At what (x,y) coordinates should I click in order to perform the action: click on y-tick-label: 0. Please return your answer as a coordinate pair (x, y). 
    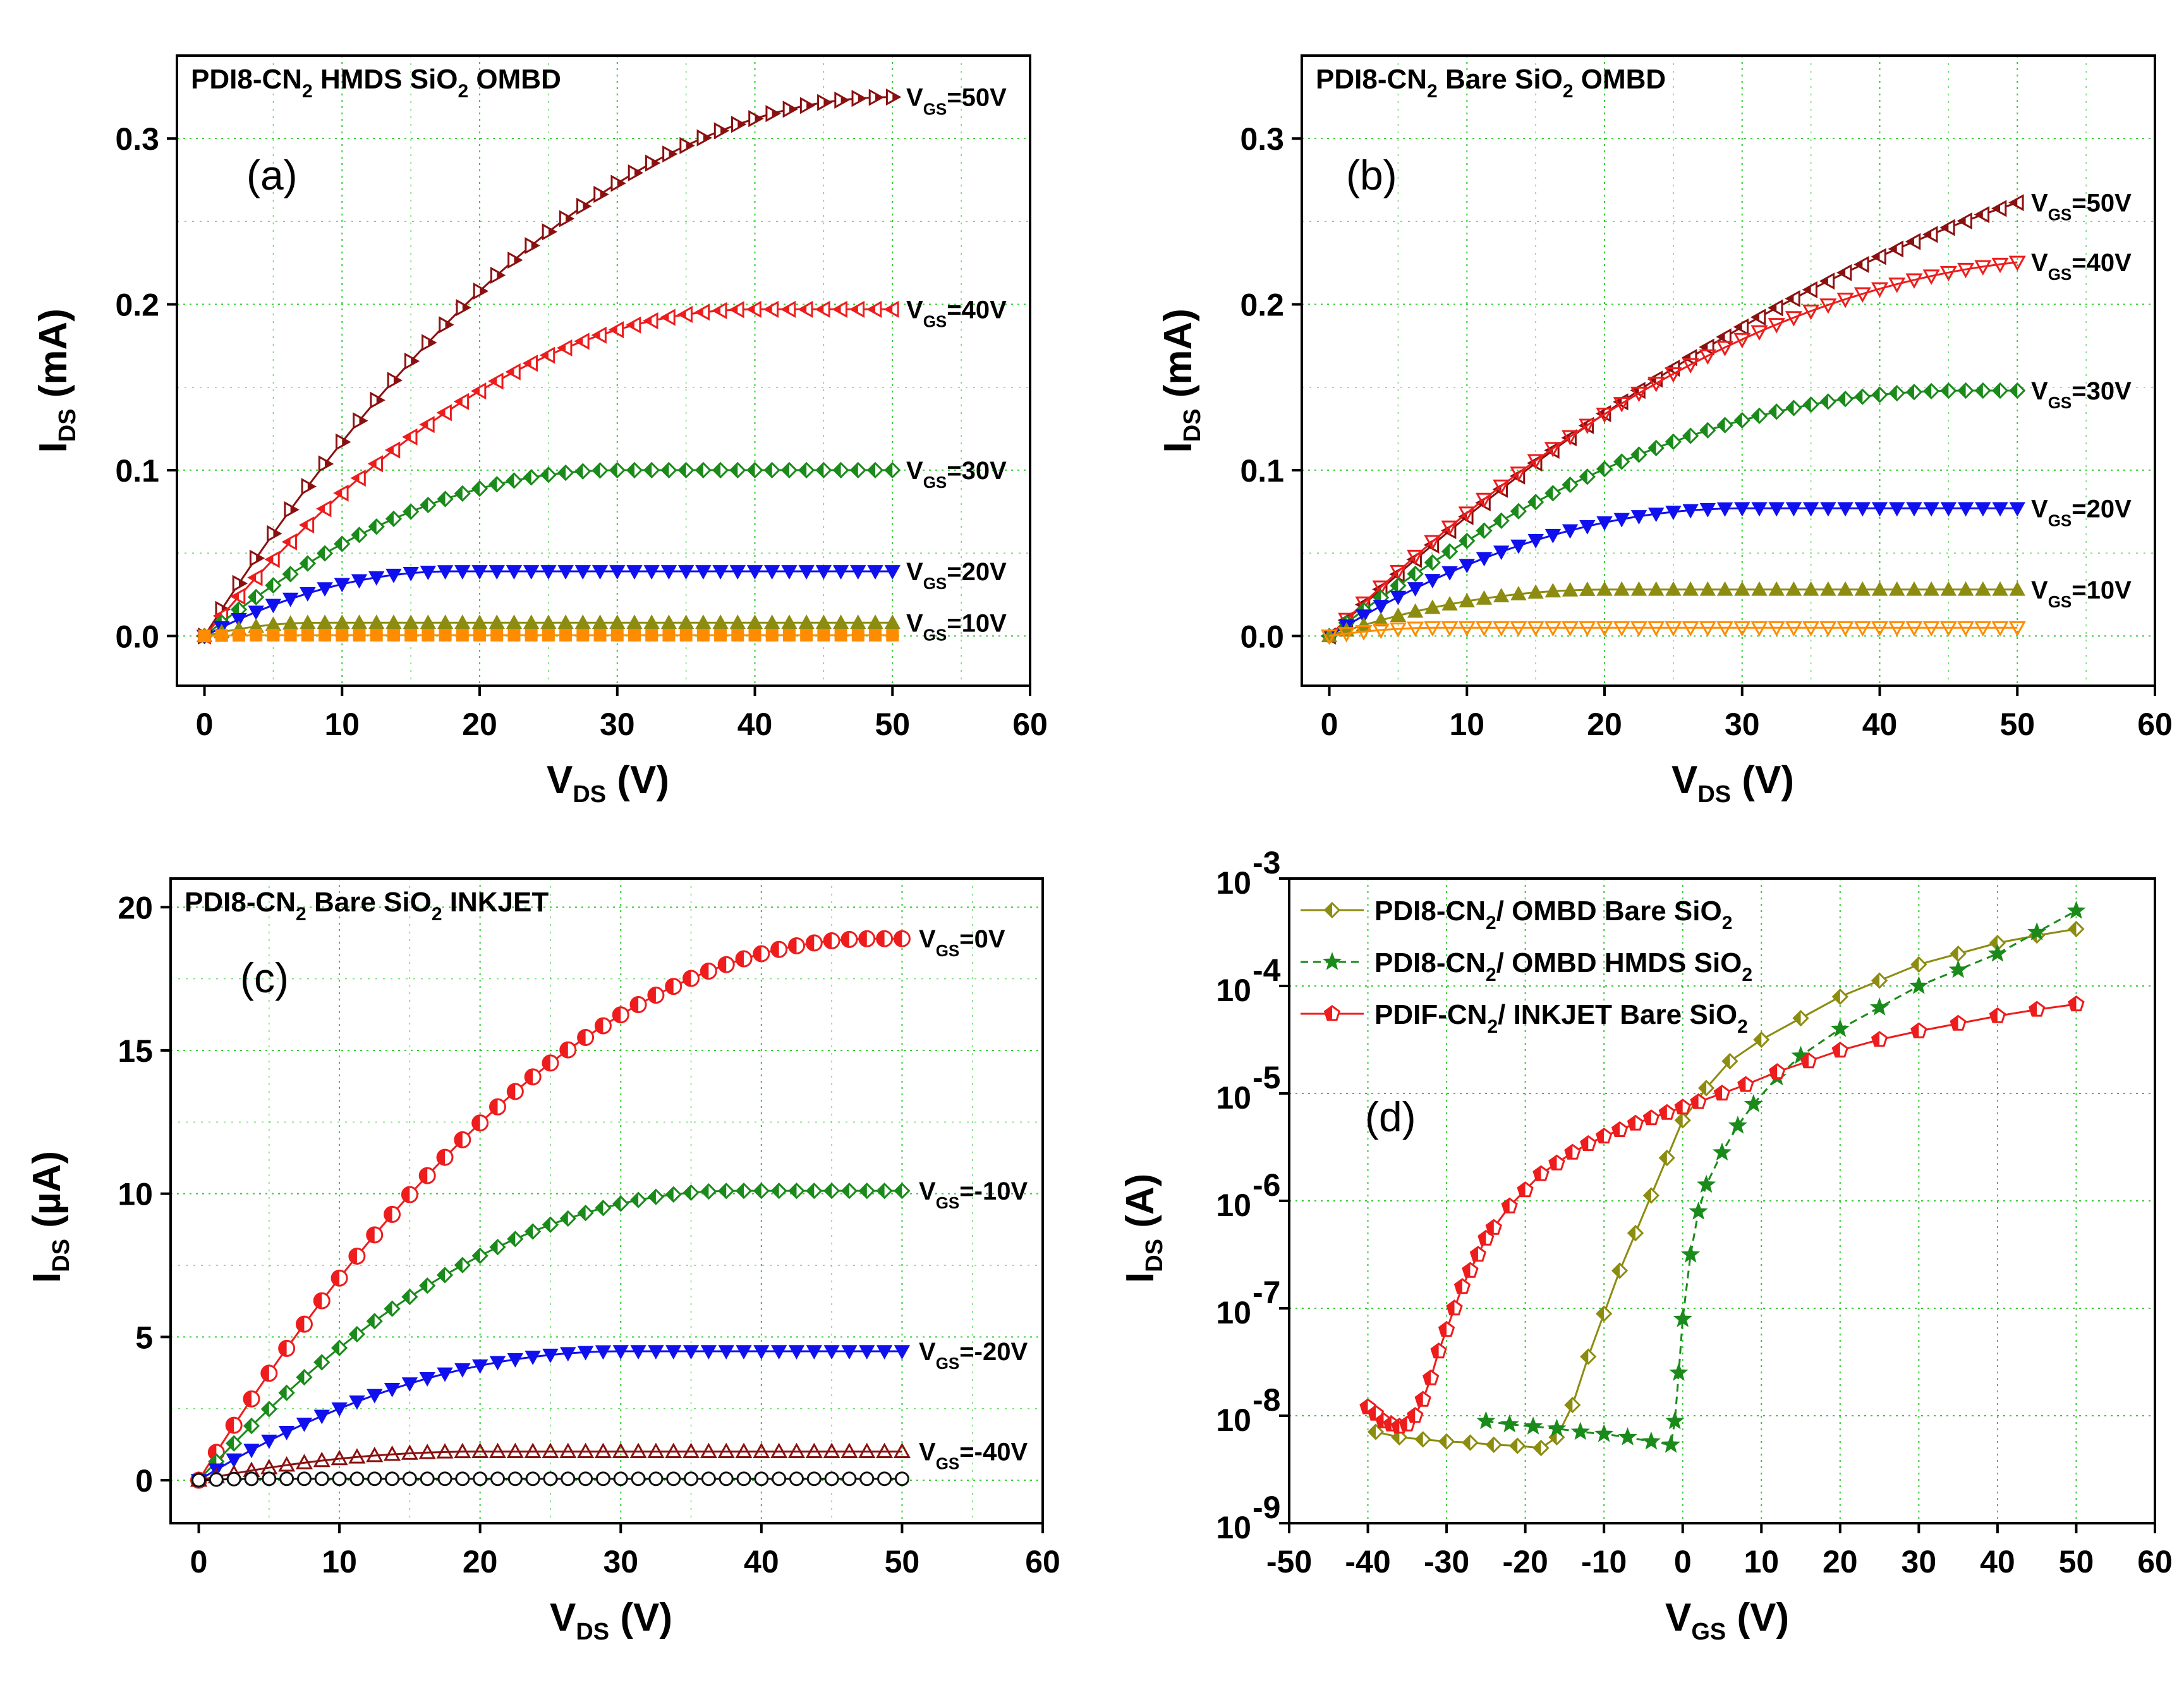
    Looking at the image, I should click on (144, 1481).